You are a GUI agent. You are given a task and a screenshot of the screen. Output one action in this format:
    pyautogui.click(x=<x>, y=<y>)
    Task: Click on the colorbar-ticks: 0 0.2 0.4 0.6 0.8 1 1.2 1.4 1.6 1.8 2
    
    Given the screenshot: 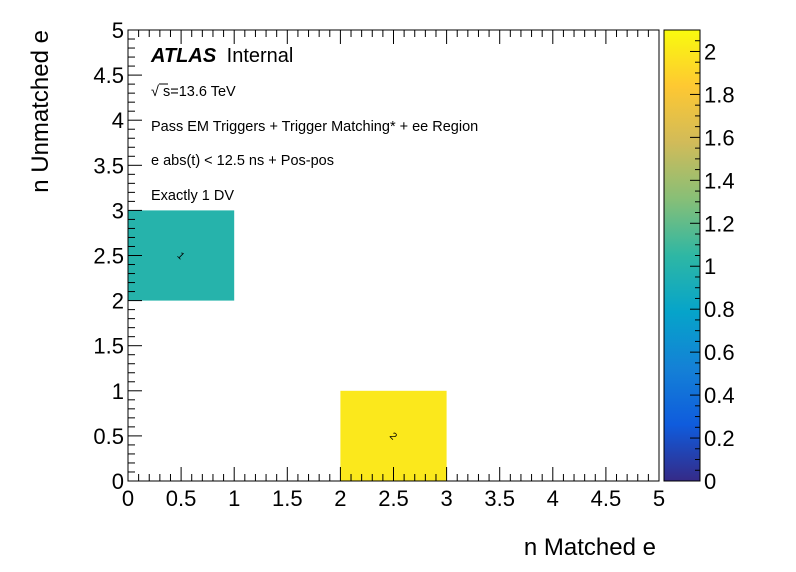 What is the action you would take?
    pyautogui.click(x=712, y=266)
    